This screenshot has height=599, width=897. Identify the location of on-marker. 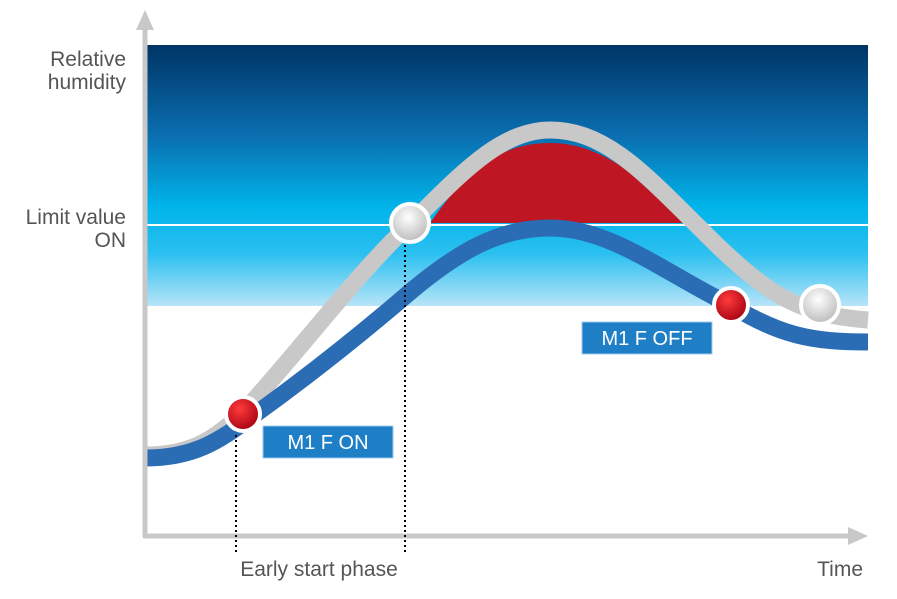
(243, 414).